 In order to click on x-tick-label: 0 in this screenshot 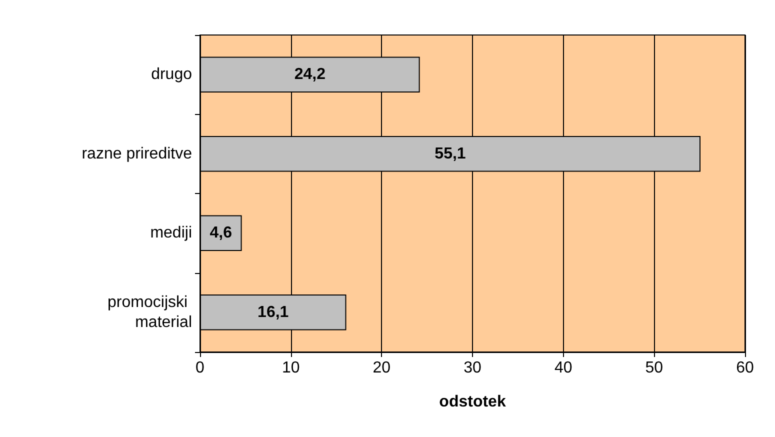, I will do `click(200, 368)`.